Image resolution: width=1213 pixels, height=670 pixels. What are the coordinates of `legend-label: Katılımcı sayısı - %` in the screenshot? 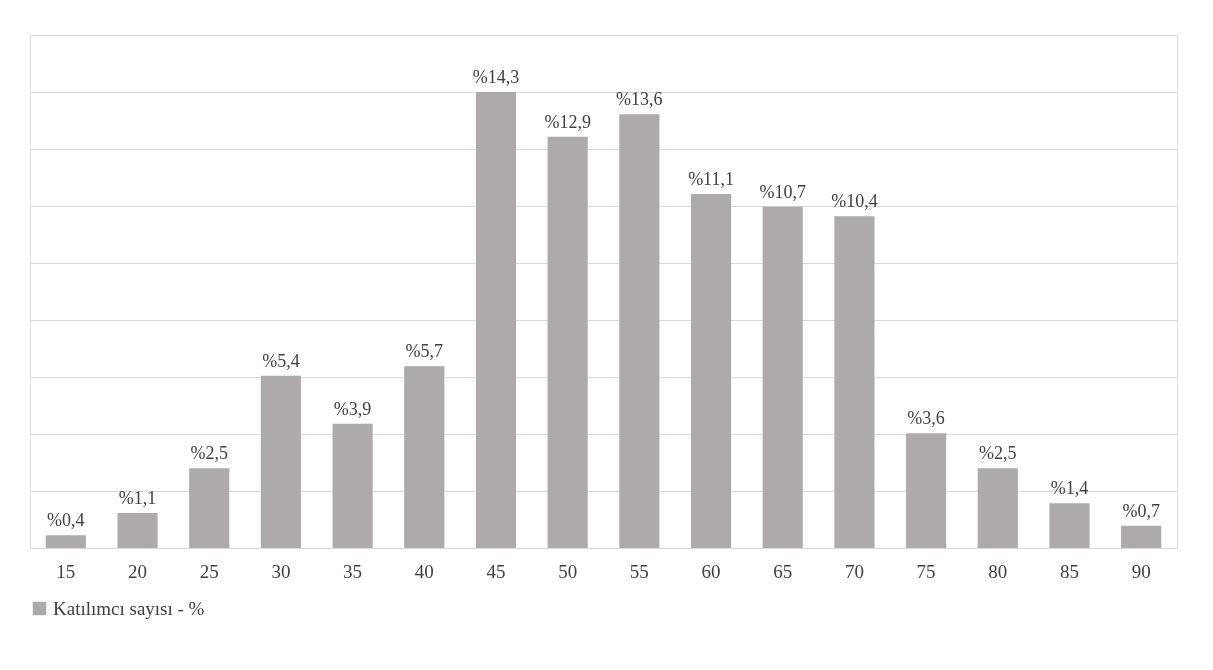 It's located at (129, 608).